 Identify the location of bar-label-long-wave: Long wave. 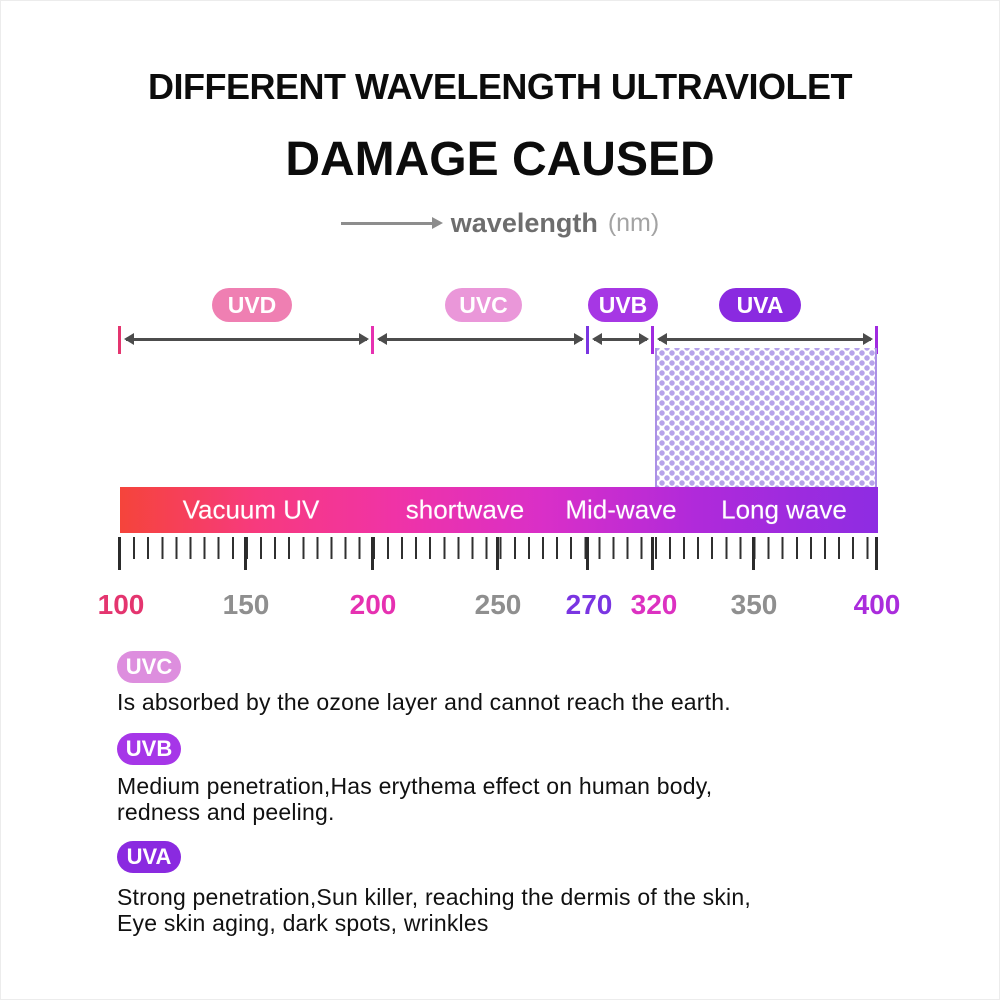
(784, 509).